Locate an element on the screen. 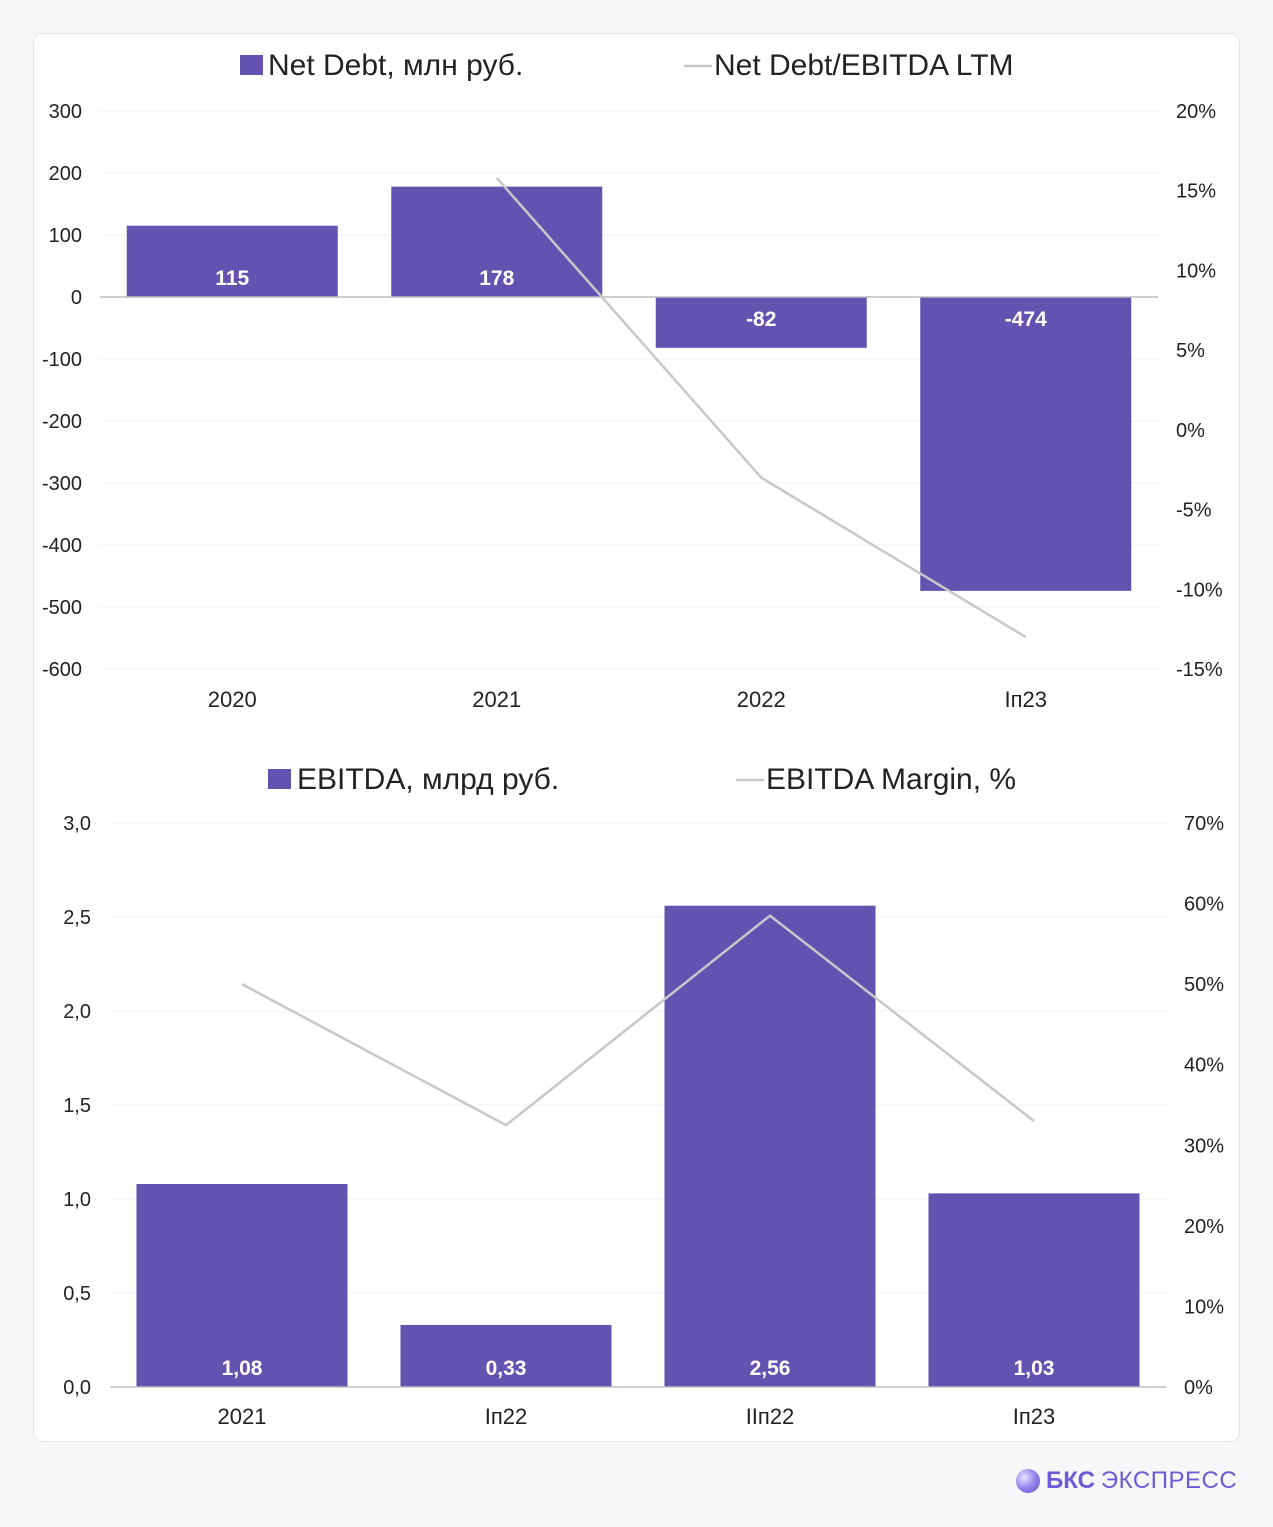  y-tick-label: 0,5 is located at coordinates (77, 1294).